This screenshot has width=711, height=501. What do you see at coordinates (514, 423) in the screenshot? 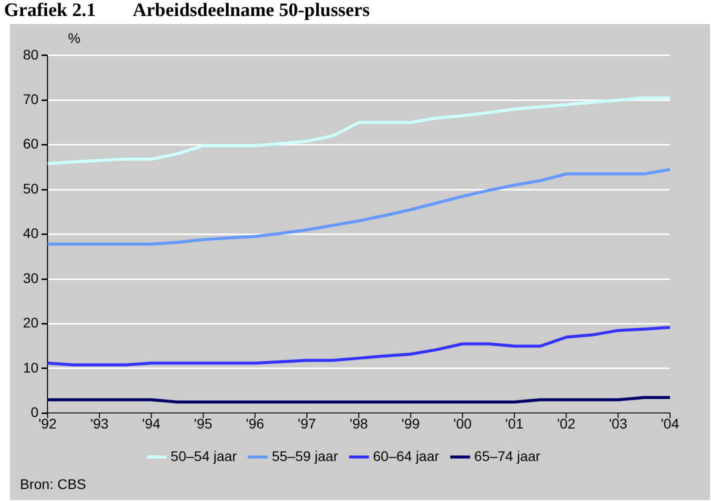
I see `x-tick-label: '01` at bounding box center [514, 423].